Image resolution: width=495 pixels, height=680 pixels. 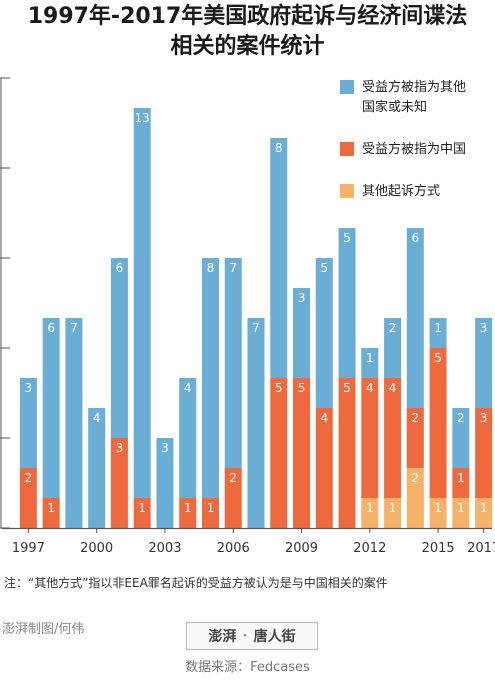 I want to click on x-tick-label-2000: 2000, so click(x=96, y=548).